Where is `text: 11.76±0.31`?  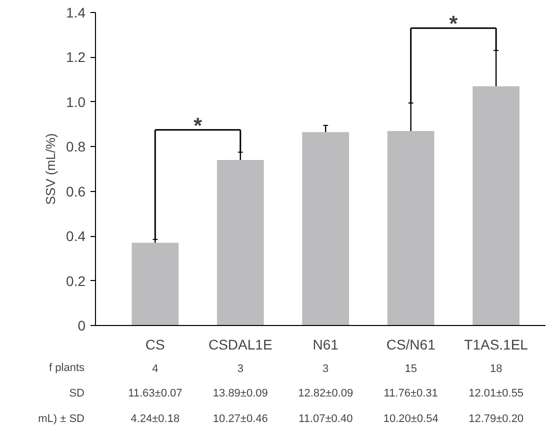
text: 11.76±0.31 is located at coordinates (411, 394).